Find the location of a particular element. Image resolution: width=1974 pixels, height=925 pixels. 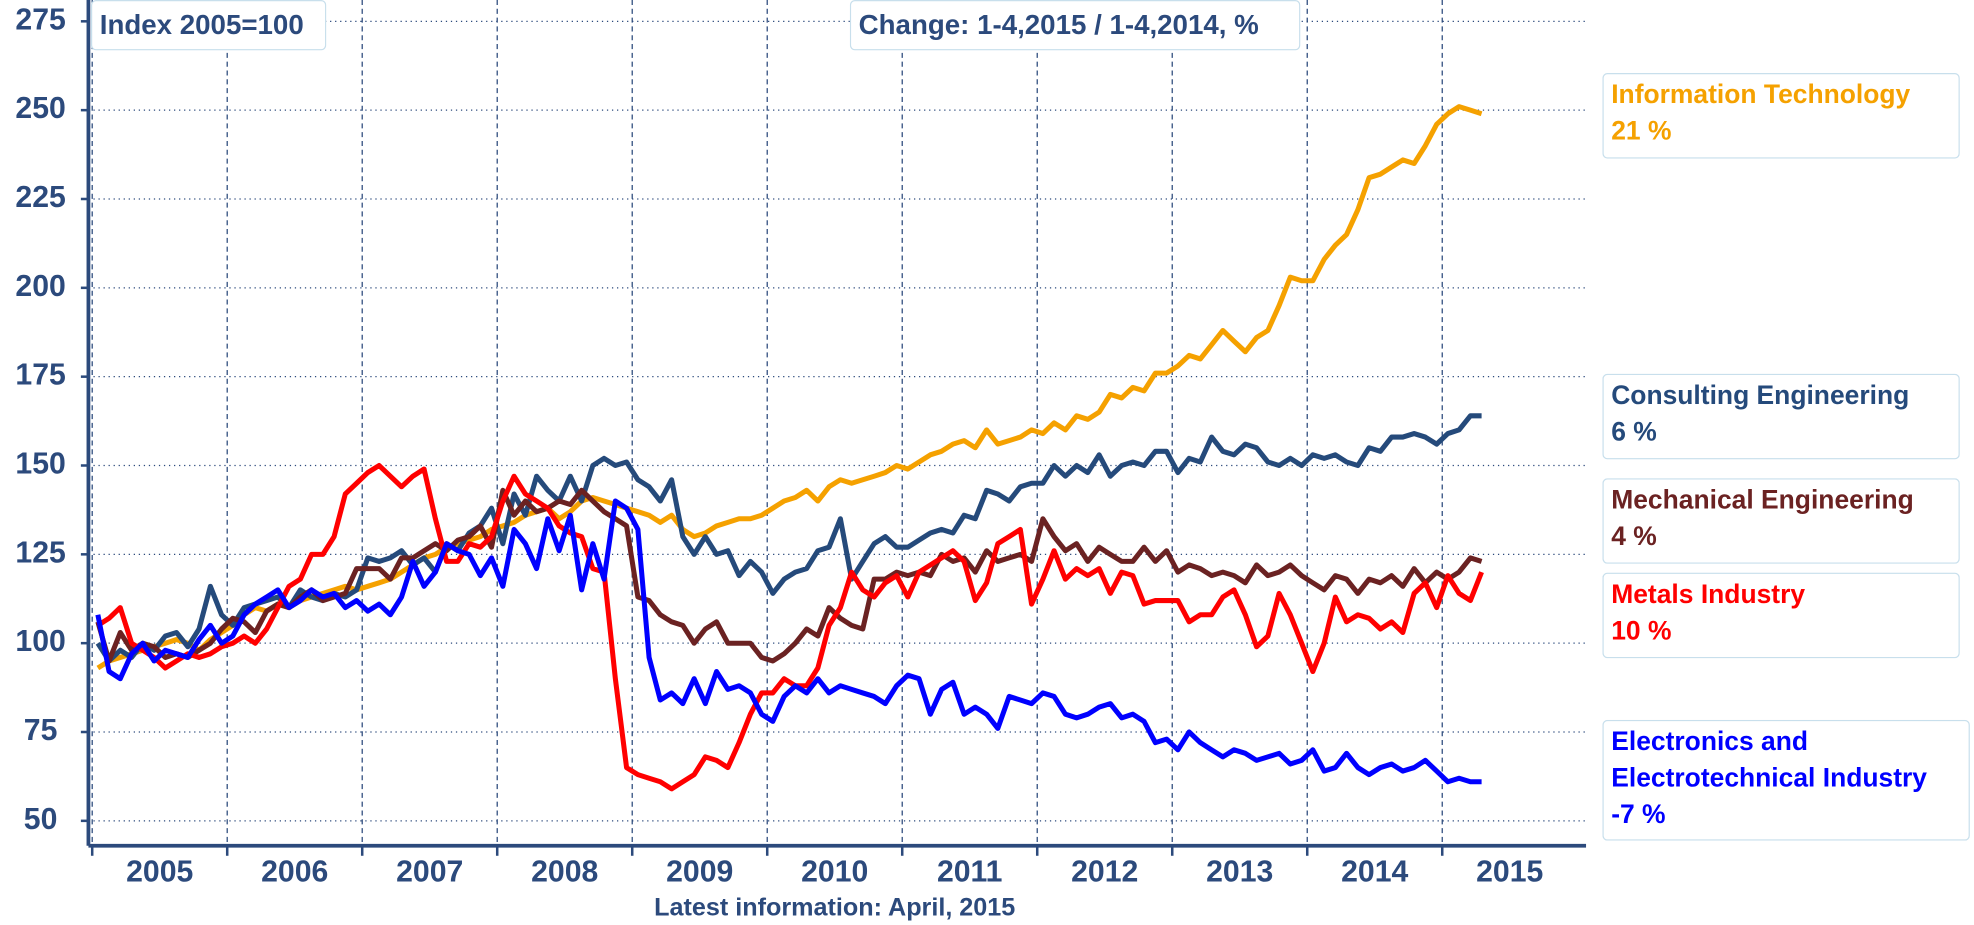

legend-entry: Mechanical Engineering 4 % is located at coordinates (1781, 521).